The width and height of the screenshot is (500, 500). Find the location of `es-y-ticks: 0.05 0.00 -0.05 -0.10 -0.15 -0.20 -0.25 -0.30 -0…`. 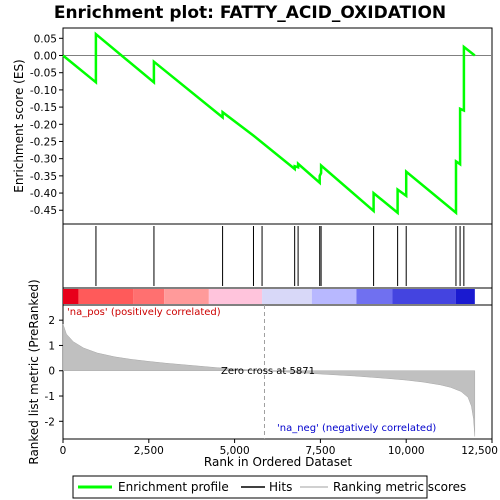

es-y-ticks: 0.05 0.00 -0.05 -0.10 -0.15 -0.20 -0.25 -0.30 -0… is located at coordinates (46, 125).